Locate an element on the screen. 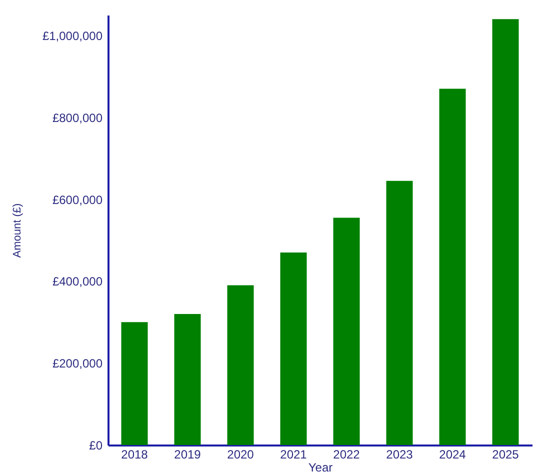 This screenshot has height=475, width=560. y-axis-title: Amount (£) is located at coordinates (17, 230).